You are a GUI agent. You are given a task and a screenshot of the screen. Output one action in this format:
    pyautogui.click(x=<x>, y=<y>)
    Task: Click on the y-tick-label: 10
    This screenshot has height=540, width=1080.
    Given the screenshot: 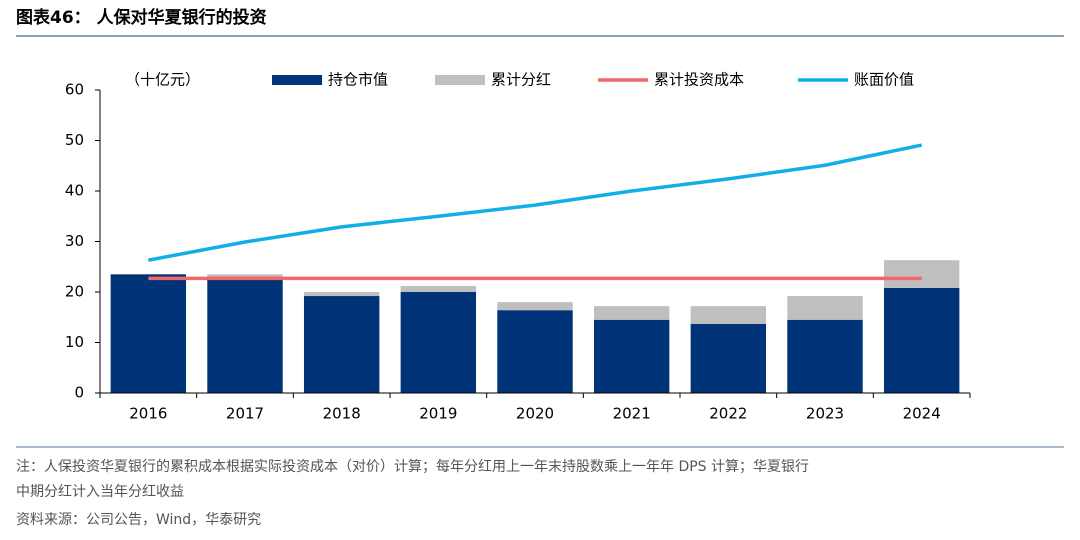 What is the action you would take?
    pyautogui.click(x=74, y=342)
    